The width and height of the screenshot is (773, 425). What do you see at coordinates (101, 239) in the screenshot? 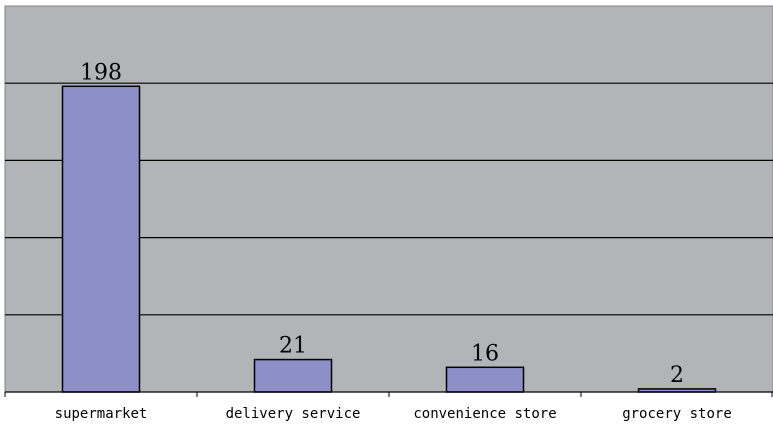
I see `bar-supermarket` at bounding box center [101, 239].